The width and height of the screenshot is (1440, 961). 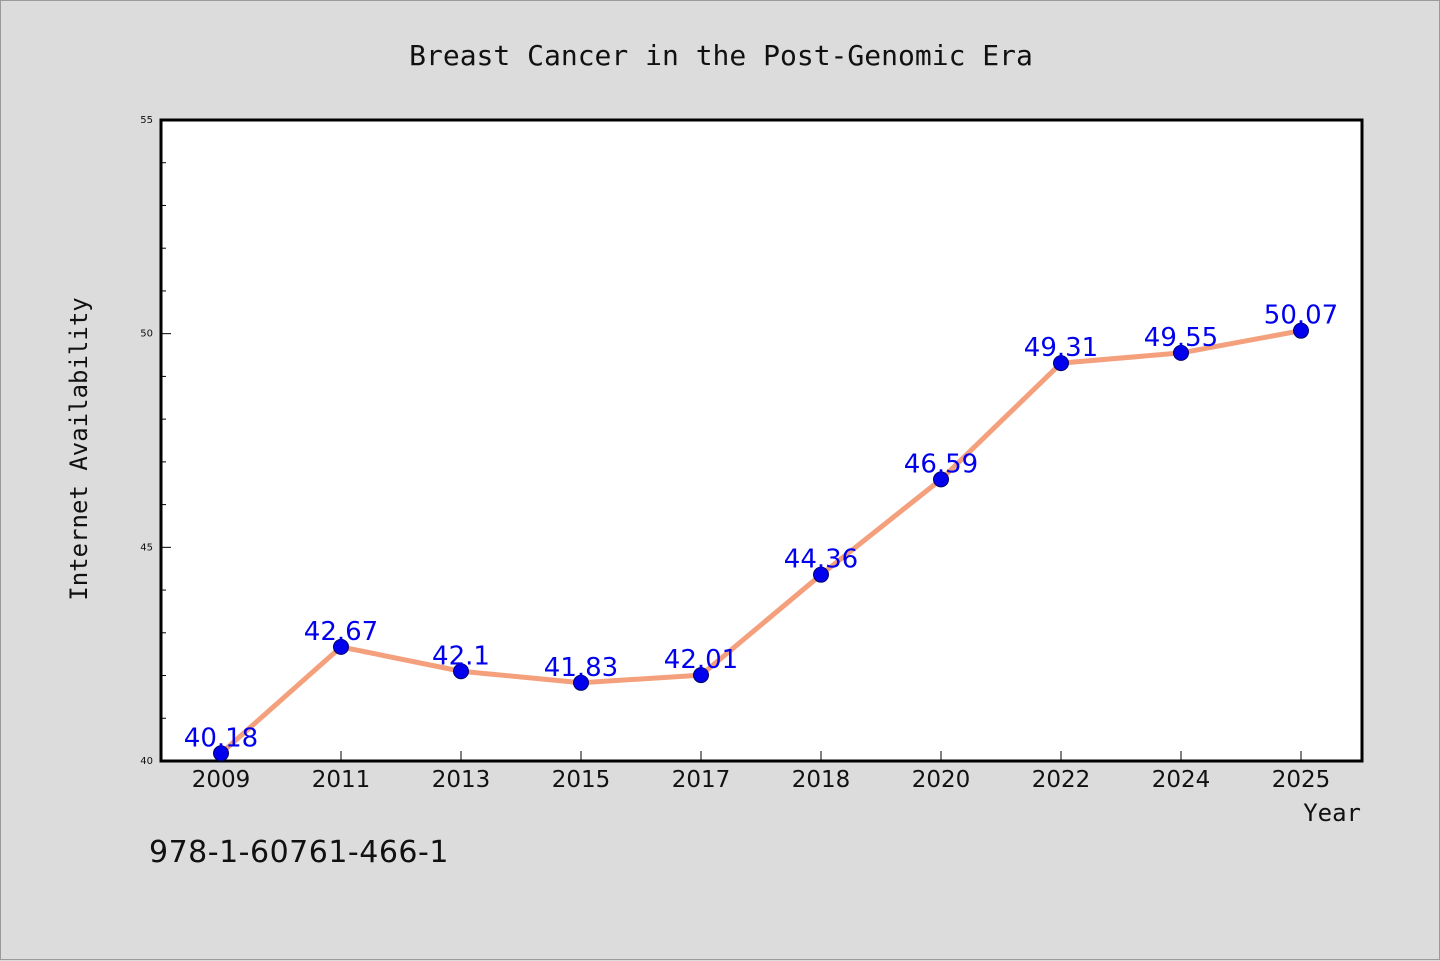 What do you see at coordinates (341, 780) in the screenshot?
I see `x-tick-label: 2011` at bounding box center [341, 780].